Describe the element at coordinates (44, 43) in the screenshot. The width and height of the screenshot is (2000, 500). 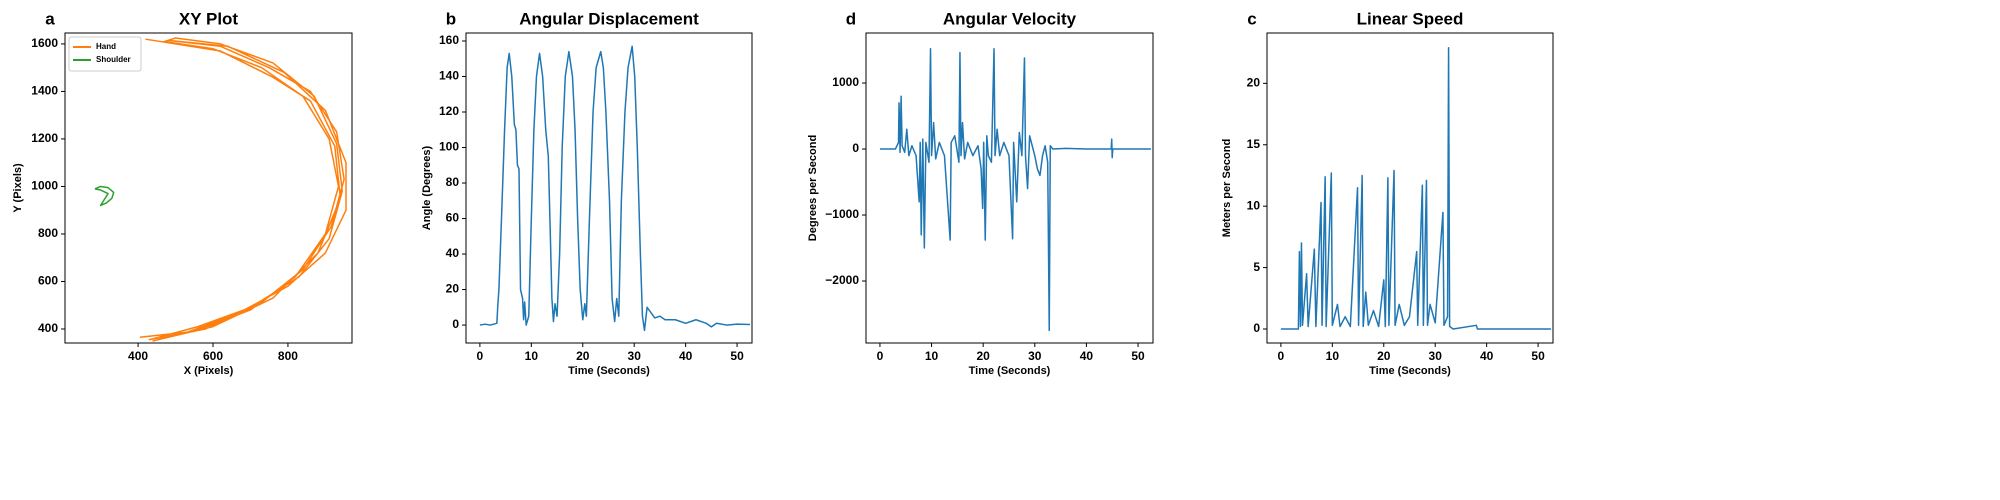
I see `y-tick-label: 1600` at that location.